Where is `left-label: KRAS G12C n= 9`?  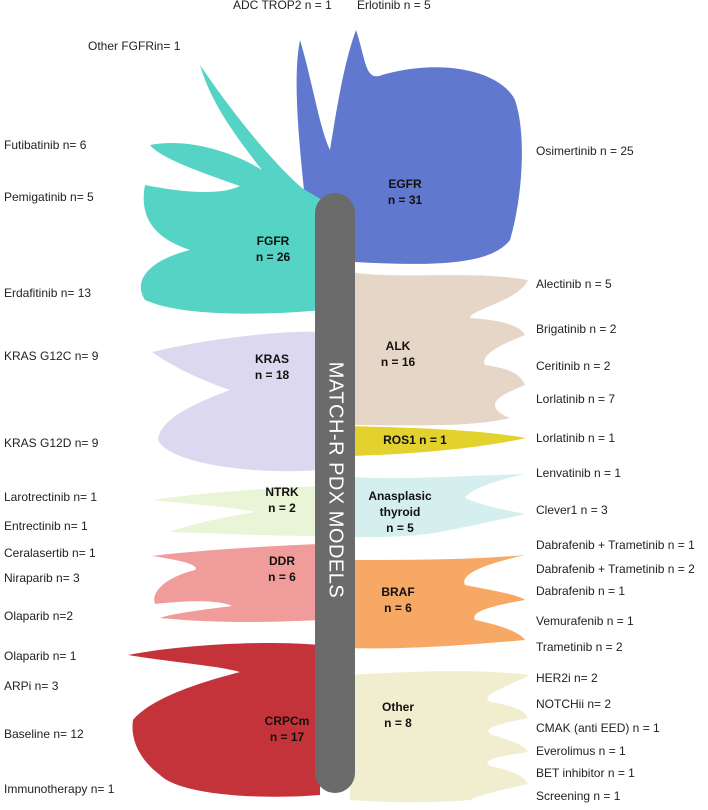 left-label: KRAS G12C n= 9 is located at coordinates (51, 356).